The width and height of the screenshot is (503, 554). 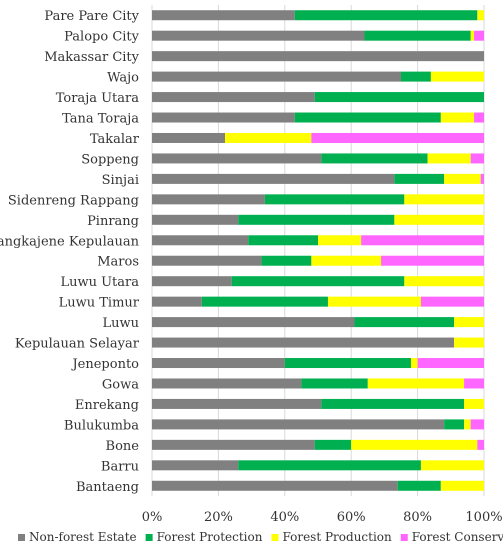 What do you see at coordinates (152, 517) in the screenshot?
I see `x-tick-label: 0%` at bounding box center [152, 517].